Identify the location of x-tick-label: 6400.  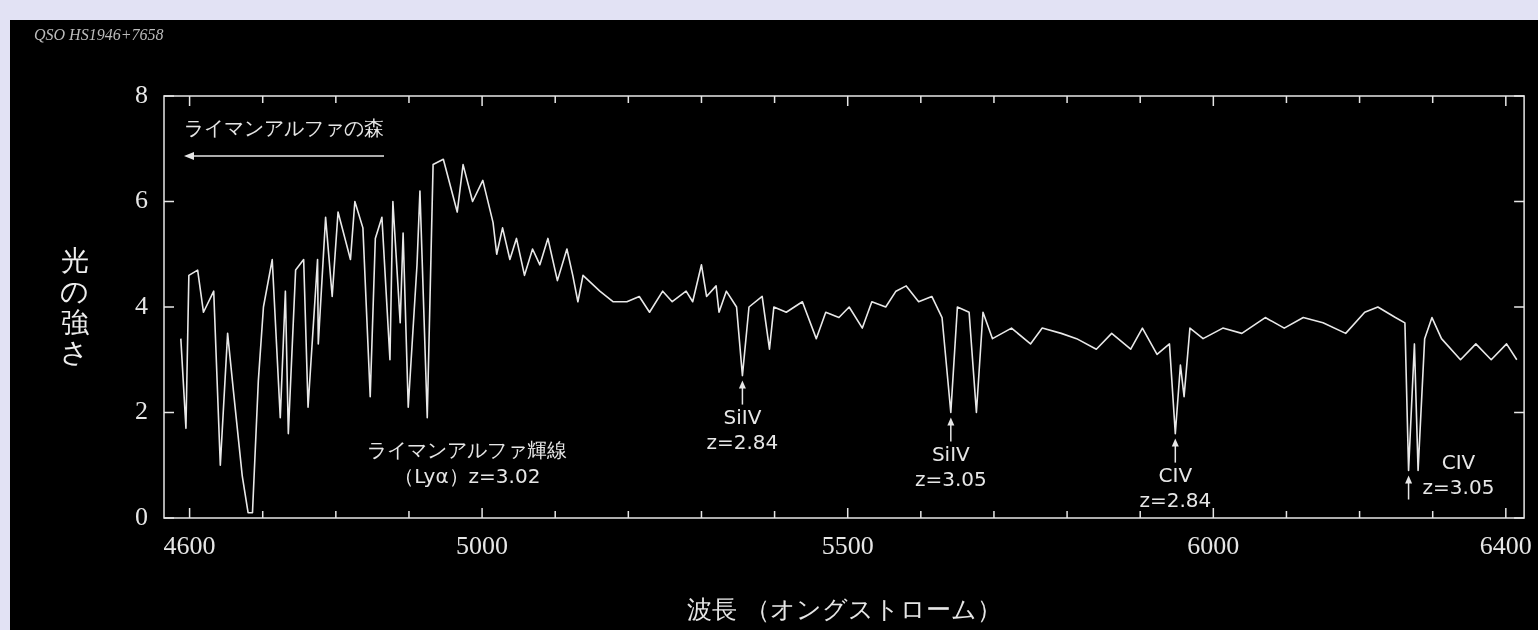
(1505, 546).